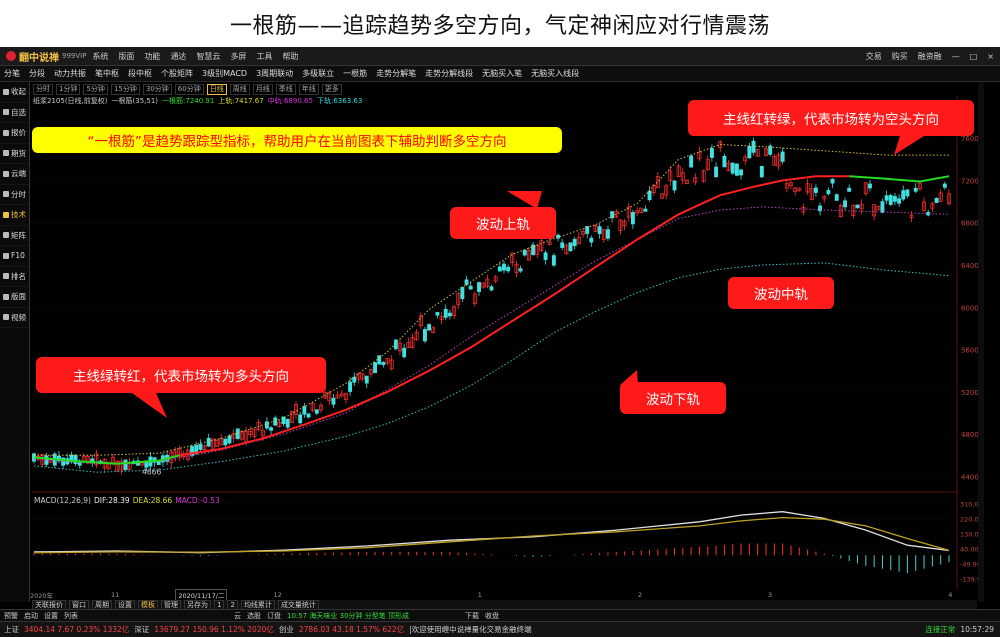  I want to click on app-tag: 999VIP, so click(74, 56).